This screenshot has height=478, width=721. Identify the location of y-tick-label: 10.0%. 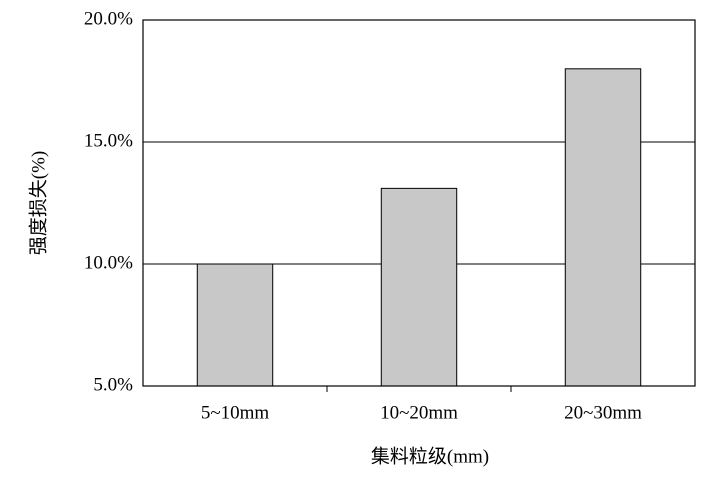
(108, 262).